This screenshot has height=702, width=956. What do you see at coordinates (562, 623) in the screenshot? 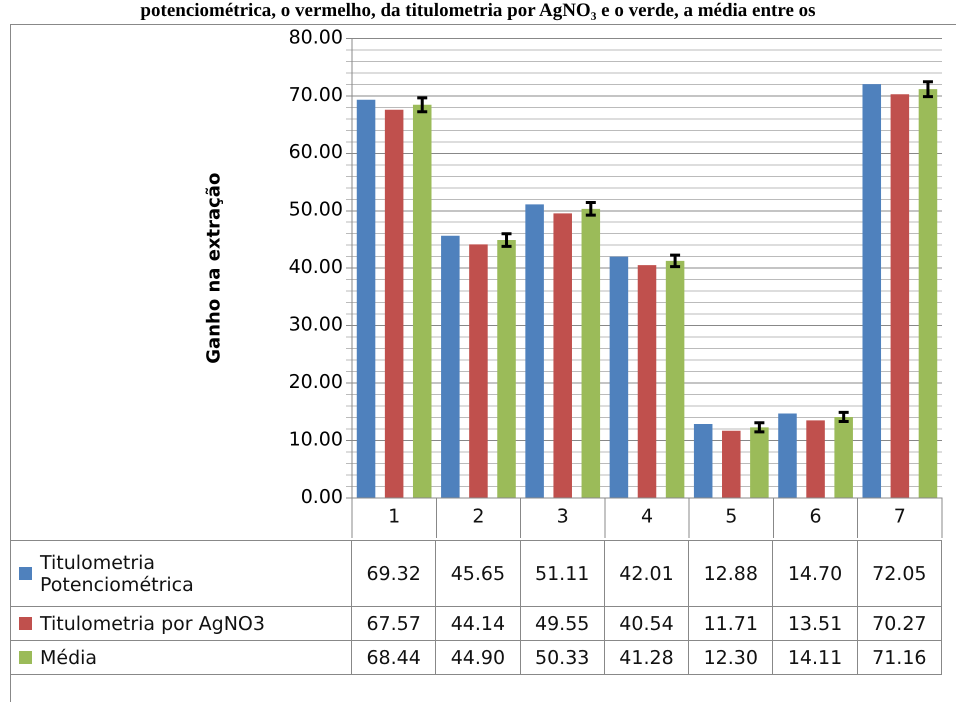
I see `data-label: 49.55` at bounding box center [562, 623].